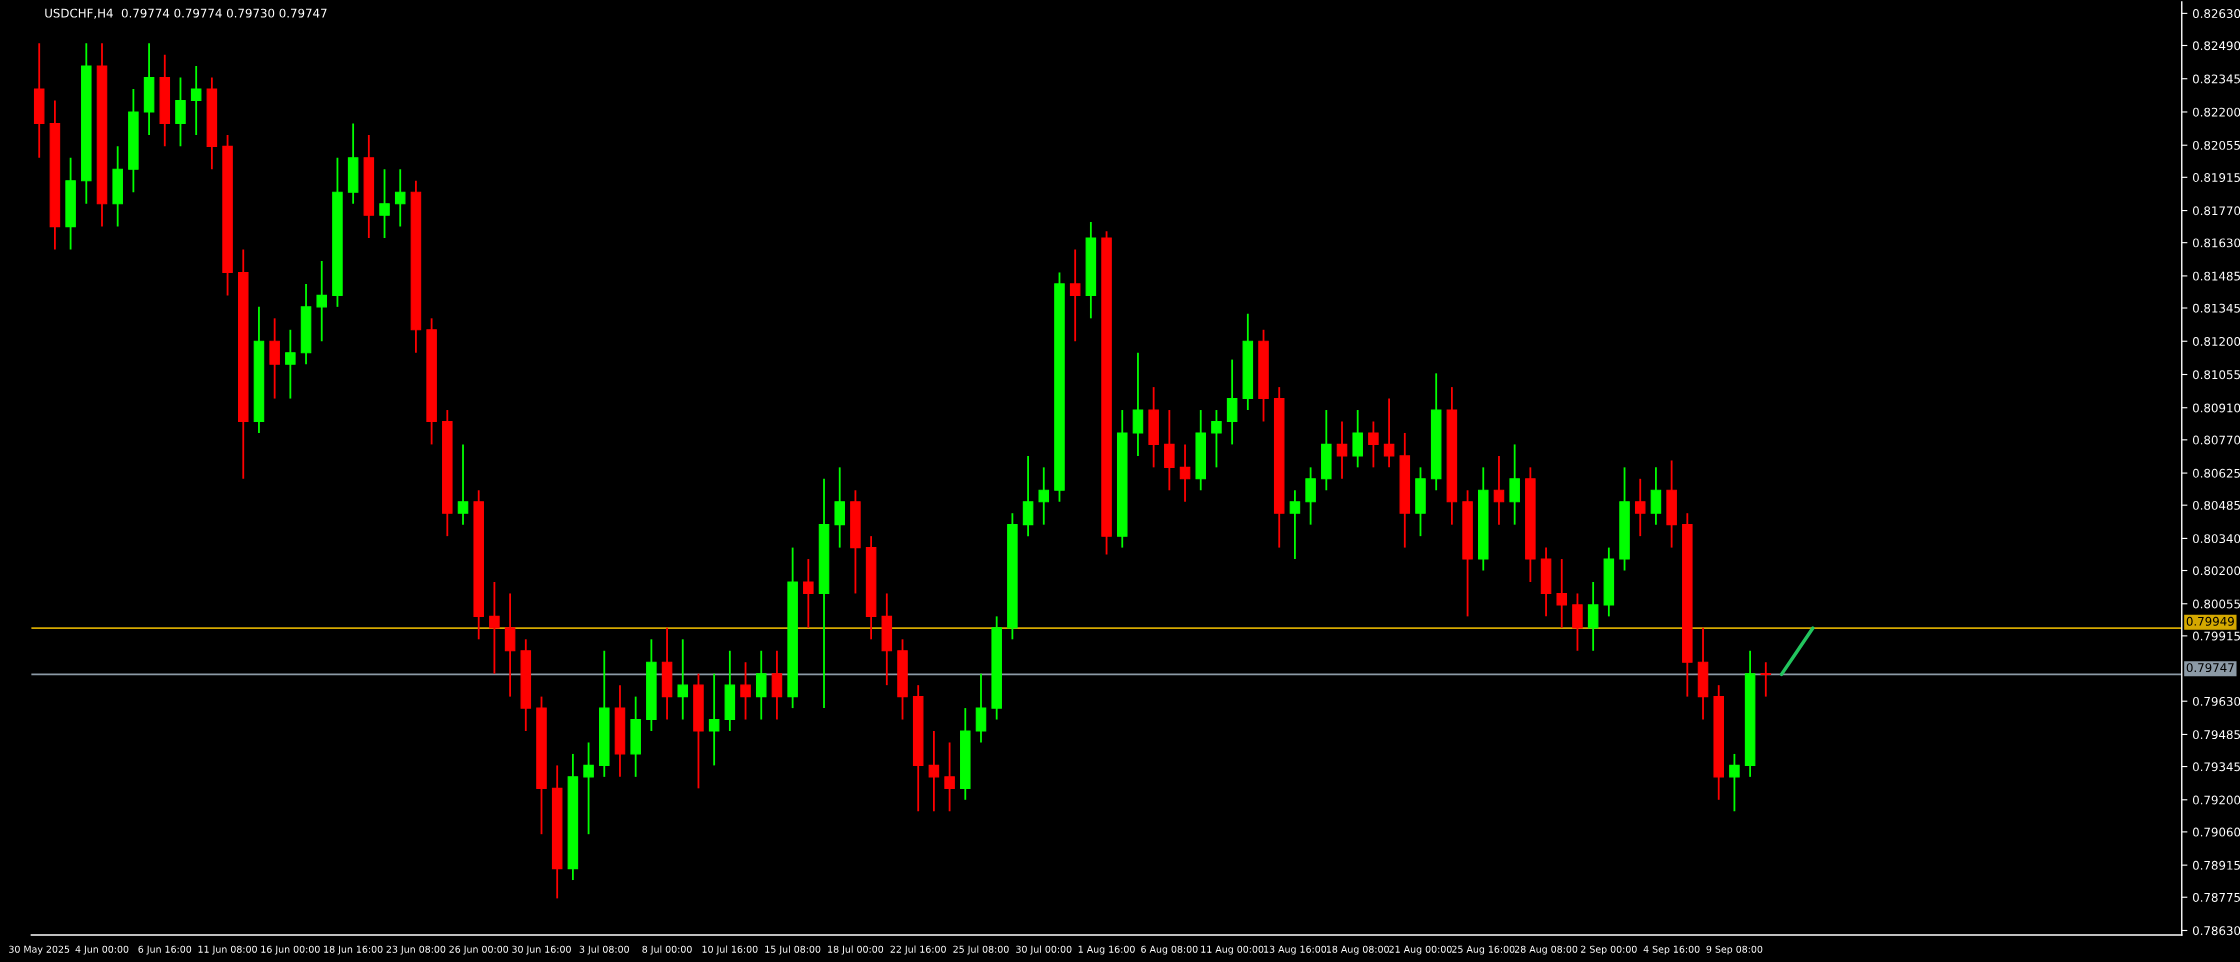  Describe the element at coordinates (1295, 950) in the screenshot. I see `x-tick-label: 13 Aug 16:00` at that location.